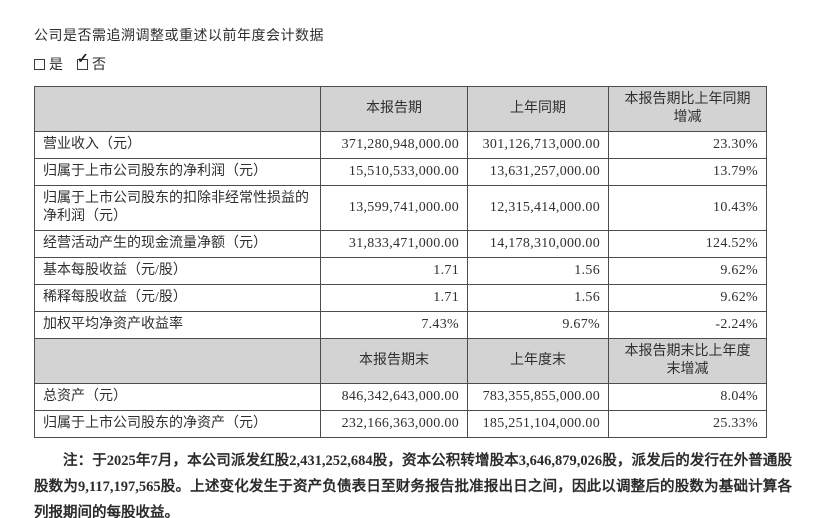 Image resolution: width=828 pixels, height=518 pixels. What do you see at coordinates (177, 298) in the screenshot?
I see `row-label: 稀释每股收益（元/股）` at bounding box center [177, 298].